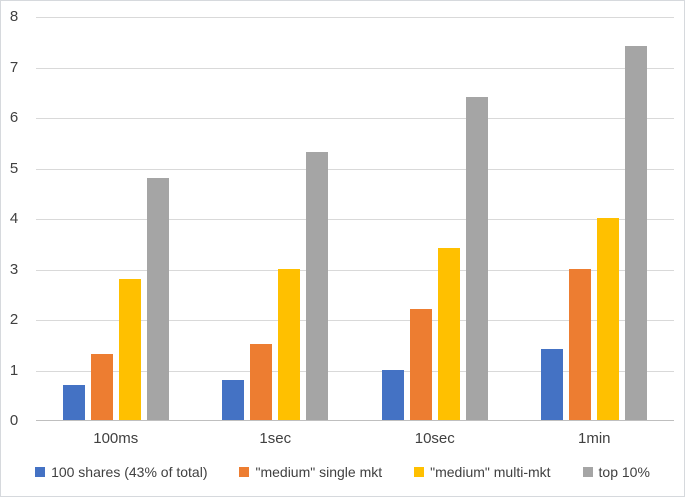 The width and height of the screenshot is (685, 497). What do you see at coordinates (157, 298) in the screenshot?
I see `bar-100ms-top-10%` at bounding box center [157, 298].